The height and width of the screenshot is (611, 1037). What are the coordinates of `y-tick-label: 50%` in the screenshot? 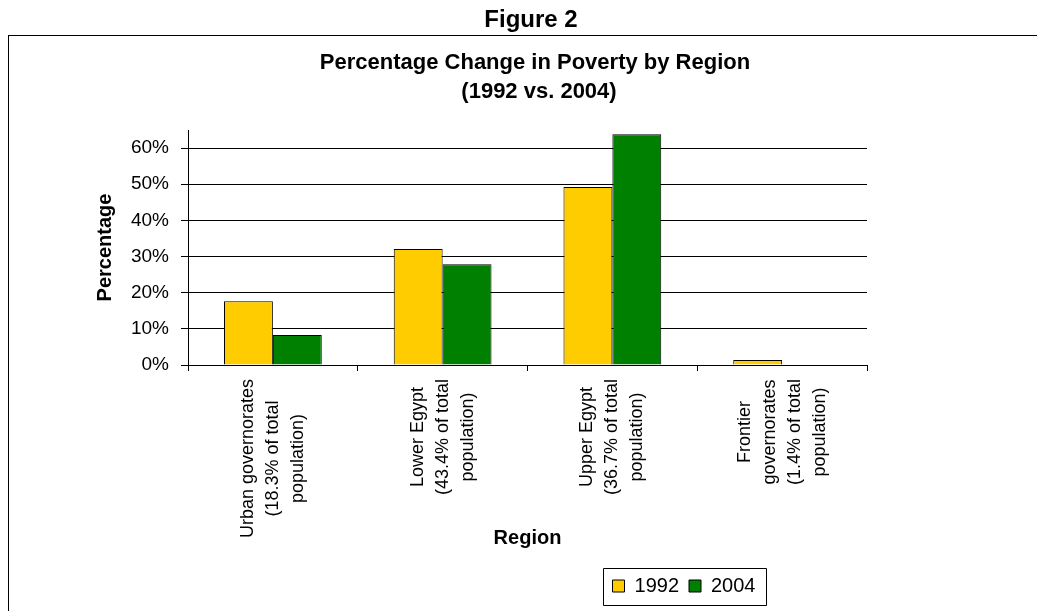 It's located at (150, 183).